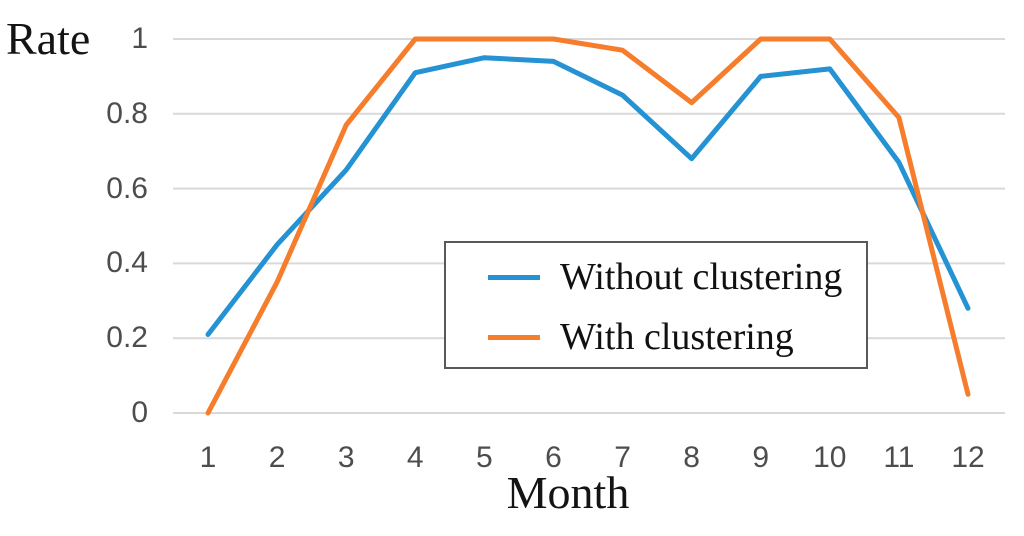 This screenshot has height=536, width=1024. I want to click on y-tick-label-1: 1, so click(139, 38).